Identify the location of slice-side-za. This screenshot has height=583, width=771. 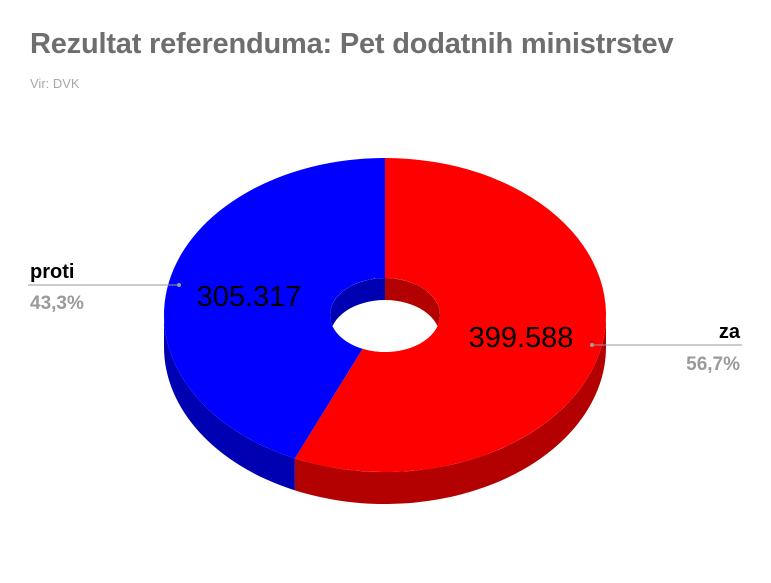
(450, 410).